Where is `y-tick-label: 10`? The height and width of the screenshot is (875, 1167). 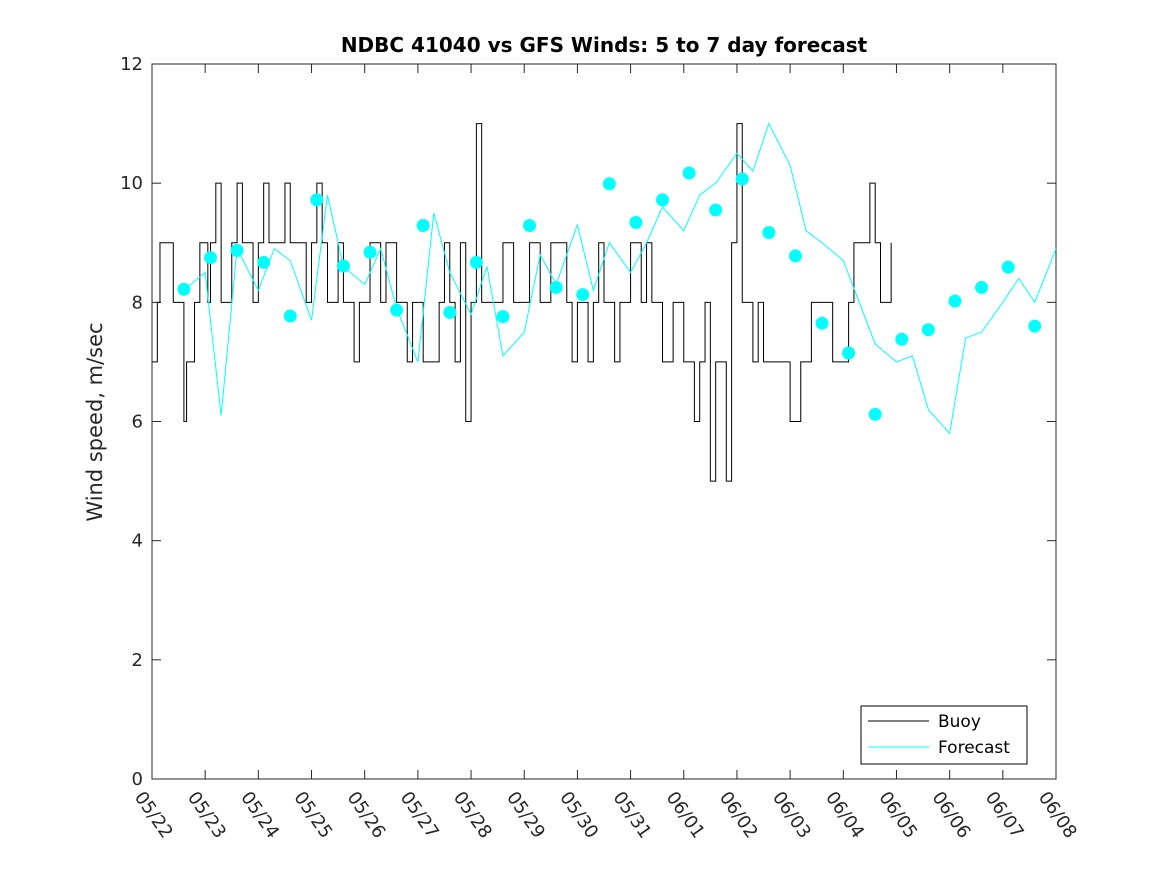 y-tick-label: 10 is located at coordinates (131, 183).